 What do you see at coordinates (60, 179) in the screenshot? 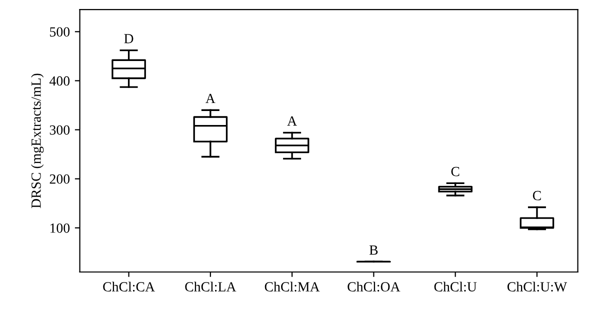
I see `y-tick-label: 200` at bounding box center [60, 179].